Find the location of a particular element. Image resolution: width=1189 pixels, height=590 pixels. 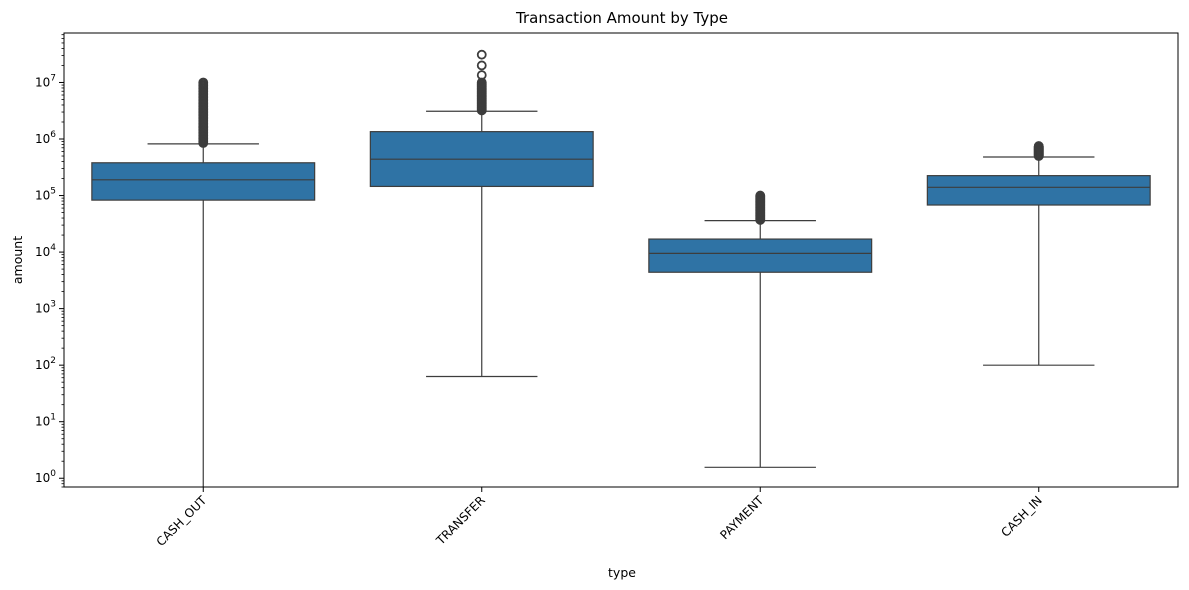

box-cash-out is located at coordinates (203, 181).